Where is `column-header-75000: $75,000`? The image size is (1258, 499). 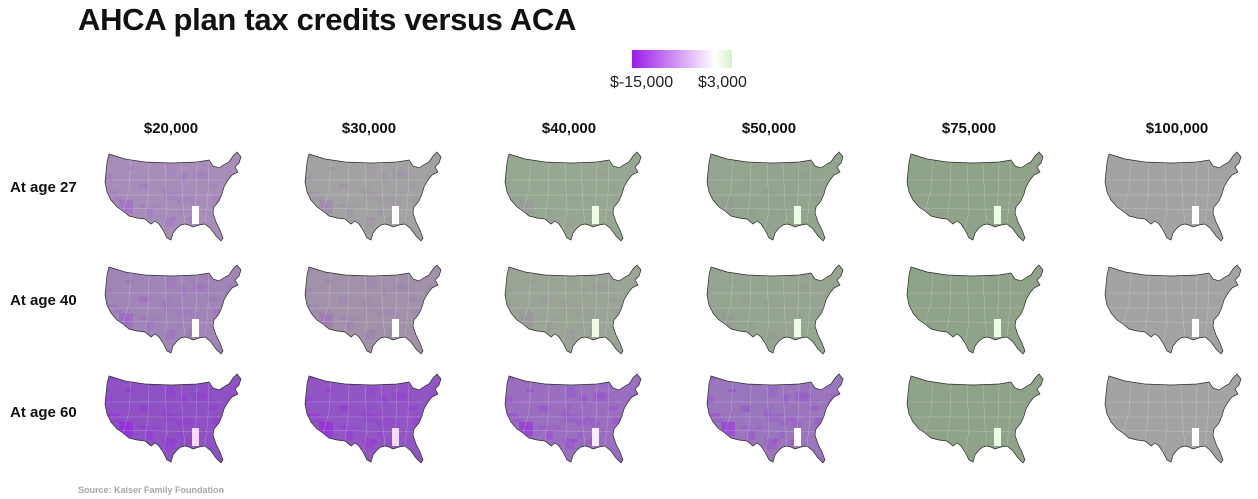 column-header-75000: $75,000 is located at coordinates (969, 128).